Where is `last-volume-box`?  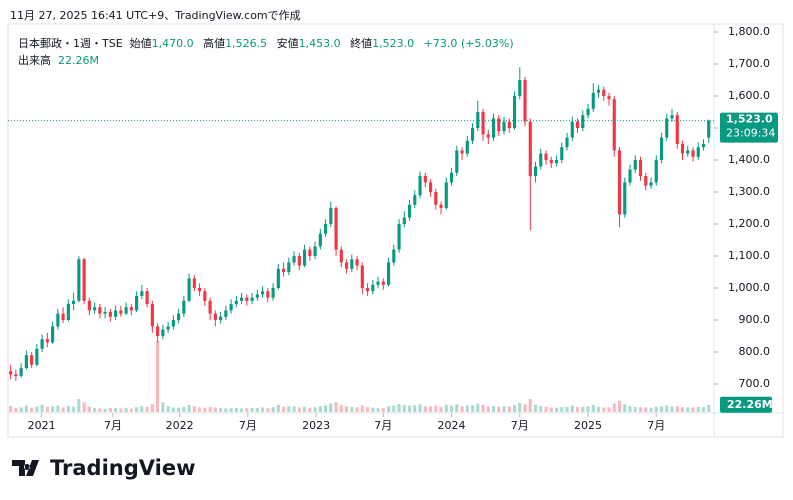 last-volume-box is located at coordinates (746, 404).